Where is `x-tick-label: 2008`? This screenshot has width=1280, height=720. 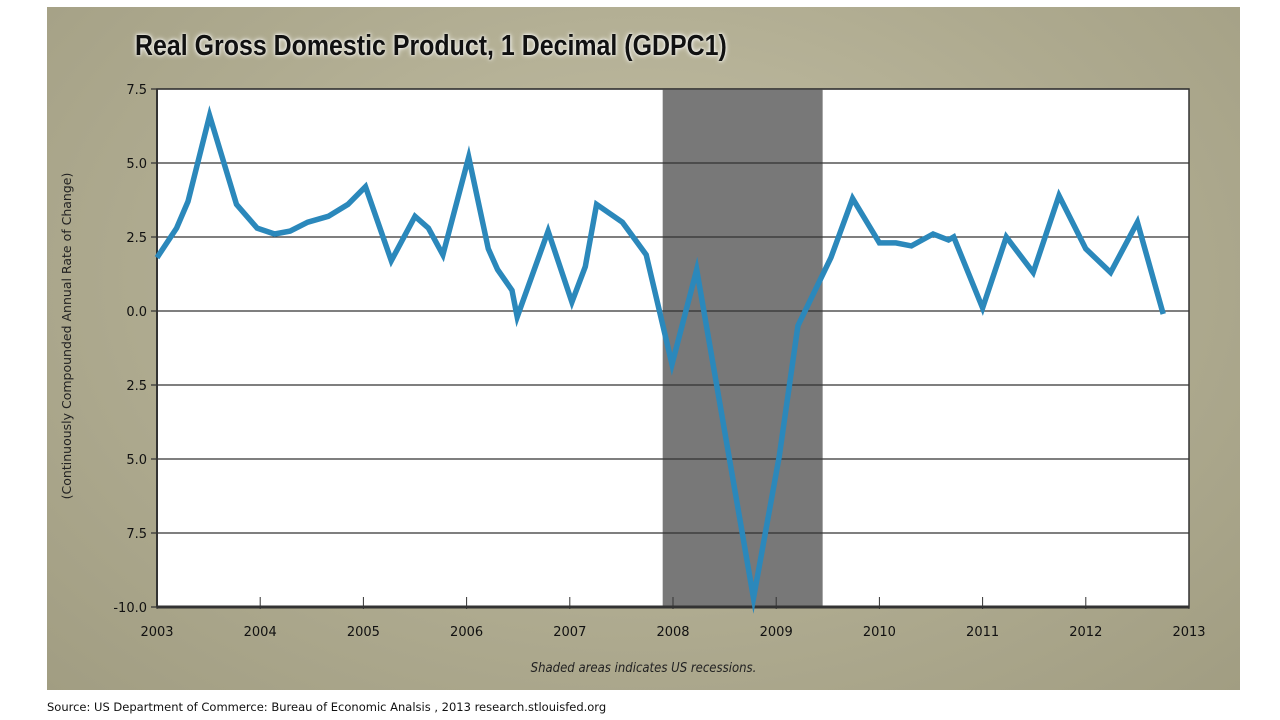
x-tick-label: 2008 is located at coordinates (672, 632).